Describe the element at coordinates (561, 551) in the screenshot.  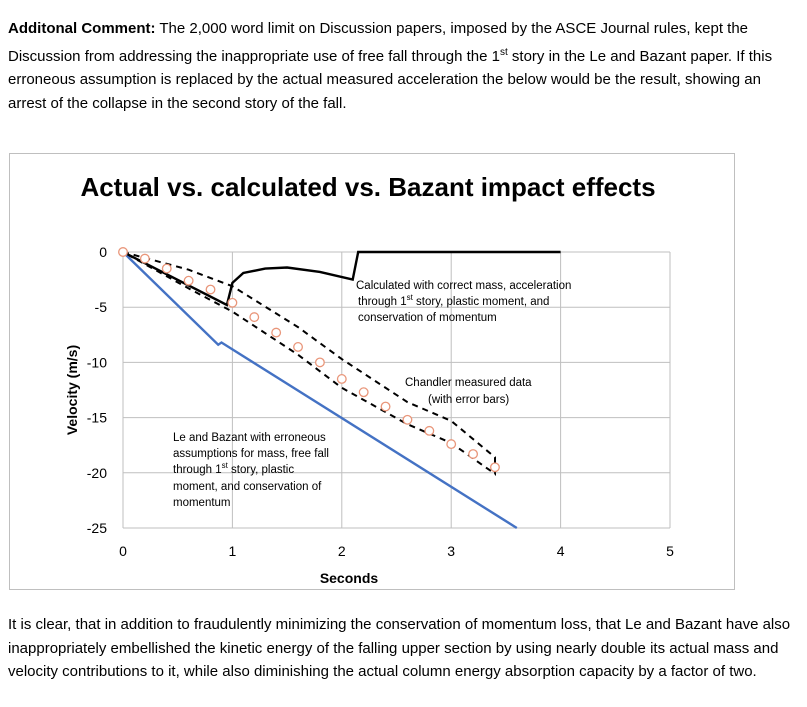
I see `x-tick-label: 4` at that location.